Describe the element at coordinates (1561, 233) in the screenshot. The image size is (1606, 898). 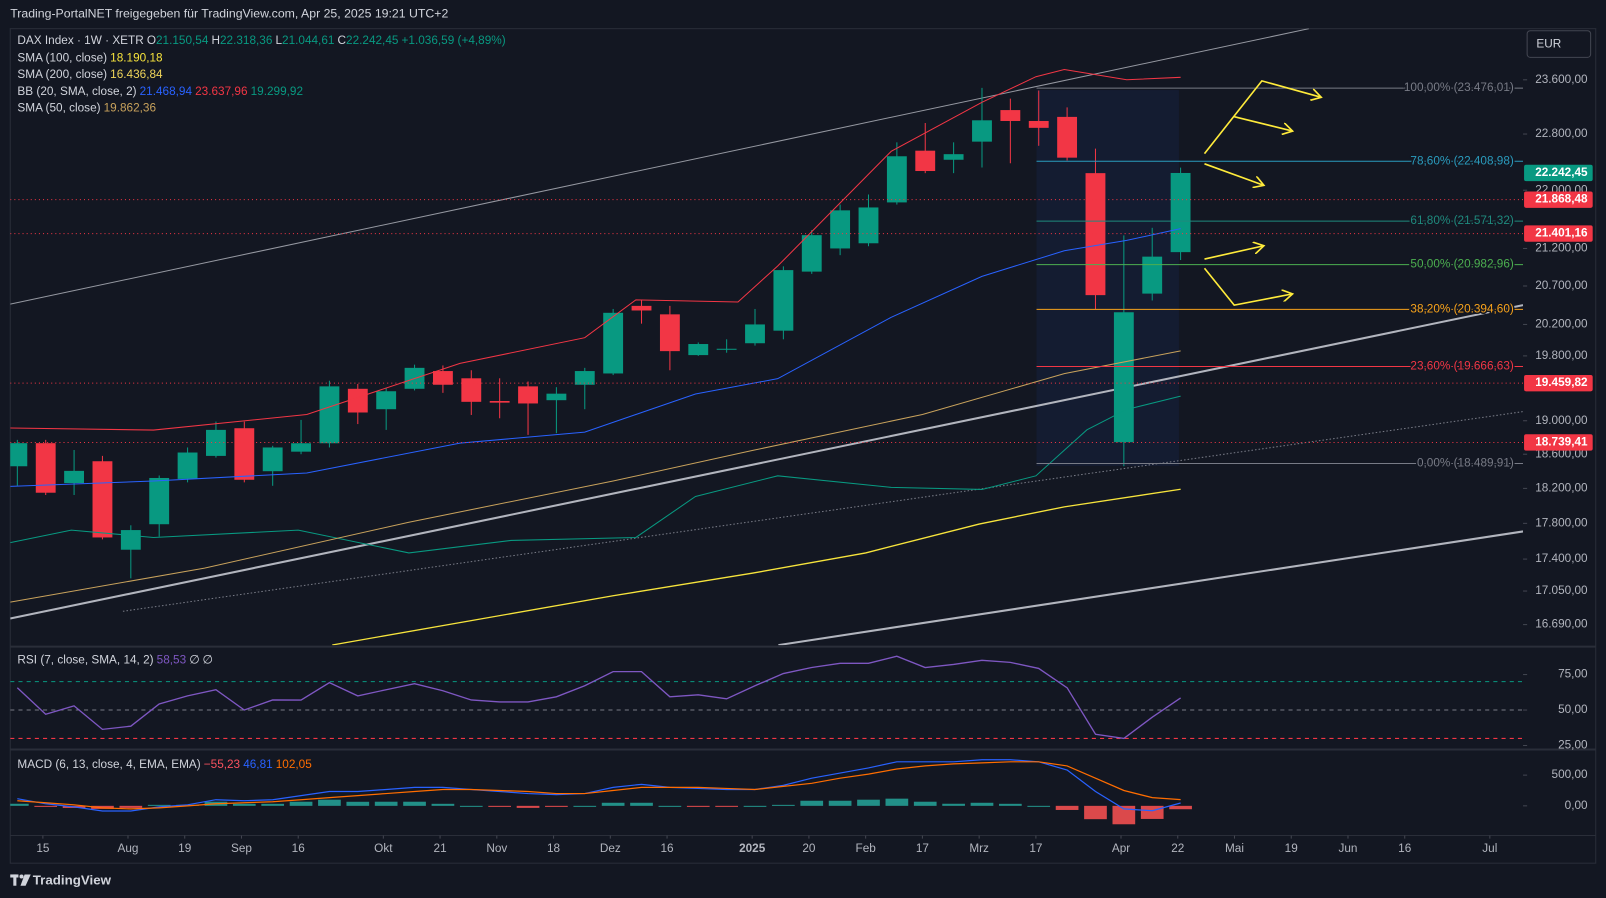
I see `price-label: 21.401,16` at that location.